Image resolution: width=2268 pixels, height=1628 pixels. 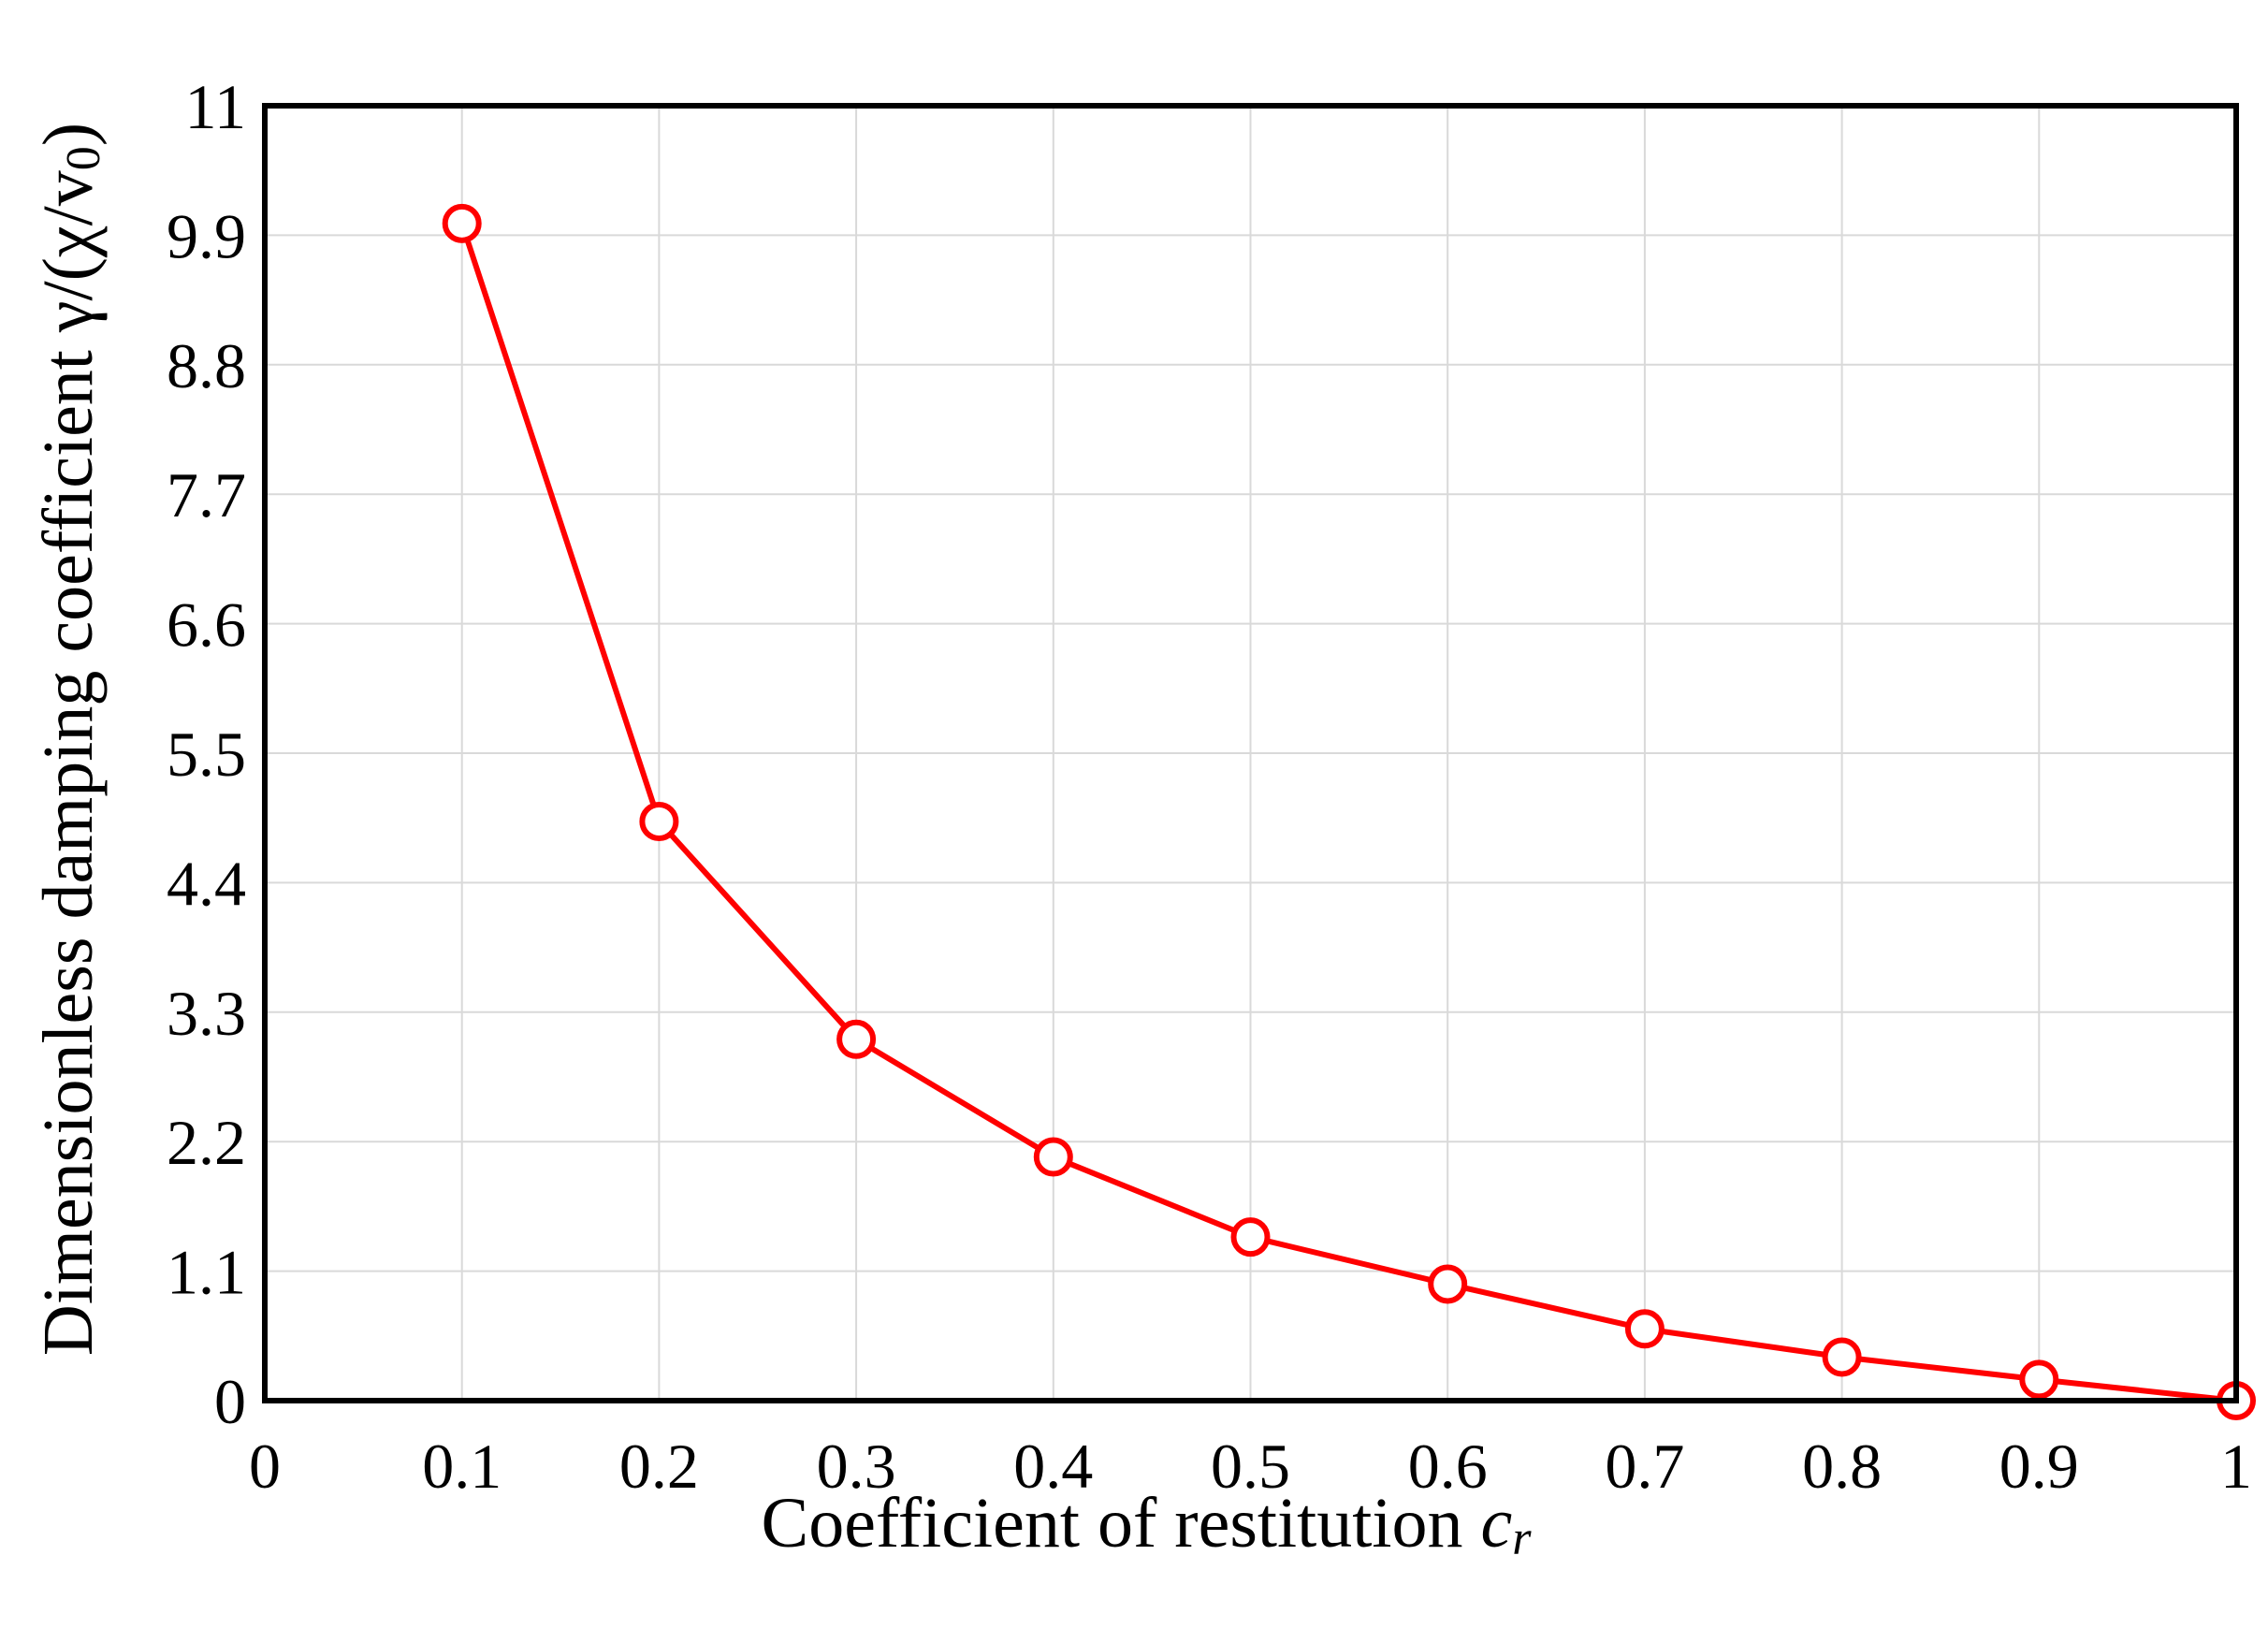 I want to click on y-tick-label: 2.2, so click(x=207, y=1142).